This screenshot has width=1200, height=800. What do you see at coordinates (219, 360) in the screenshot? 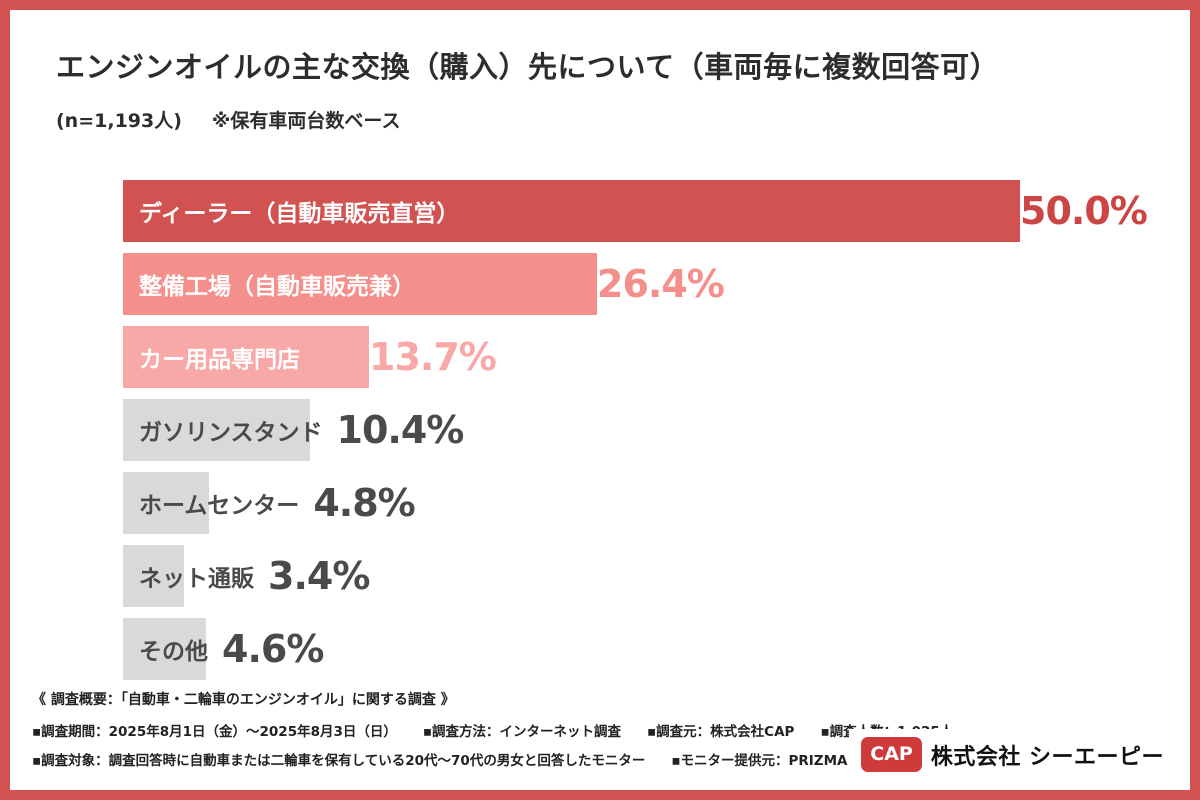
I see `bar-category-label: カー用品専門店` at bounding box center [219, 360].